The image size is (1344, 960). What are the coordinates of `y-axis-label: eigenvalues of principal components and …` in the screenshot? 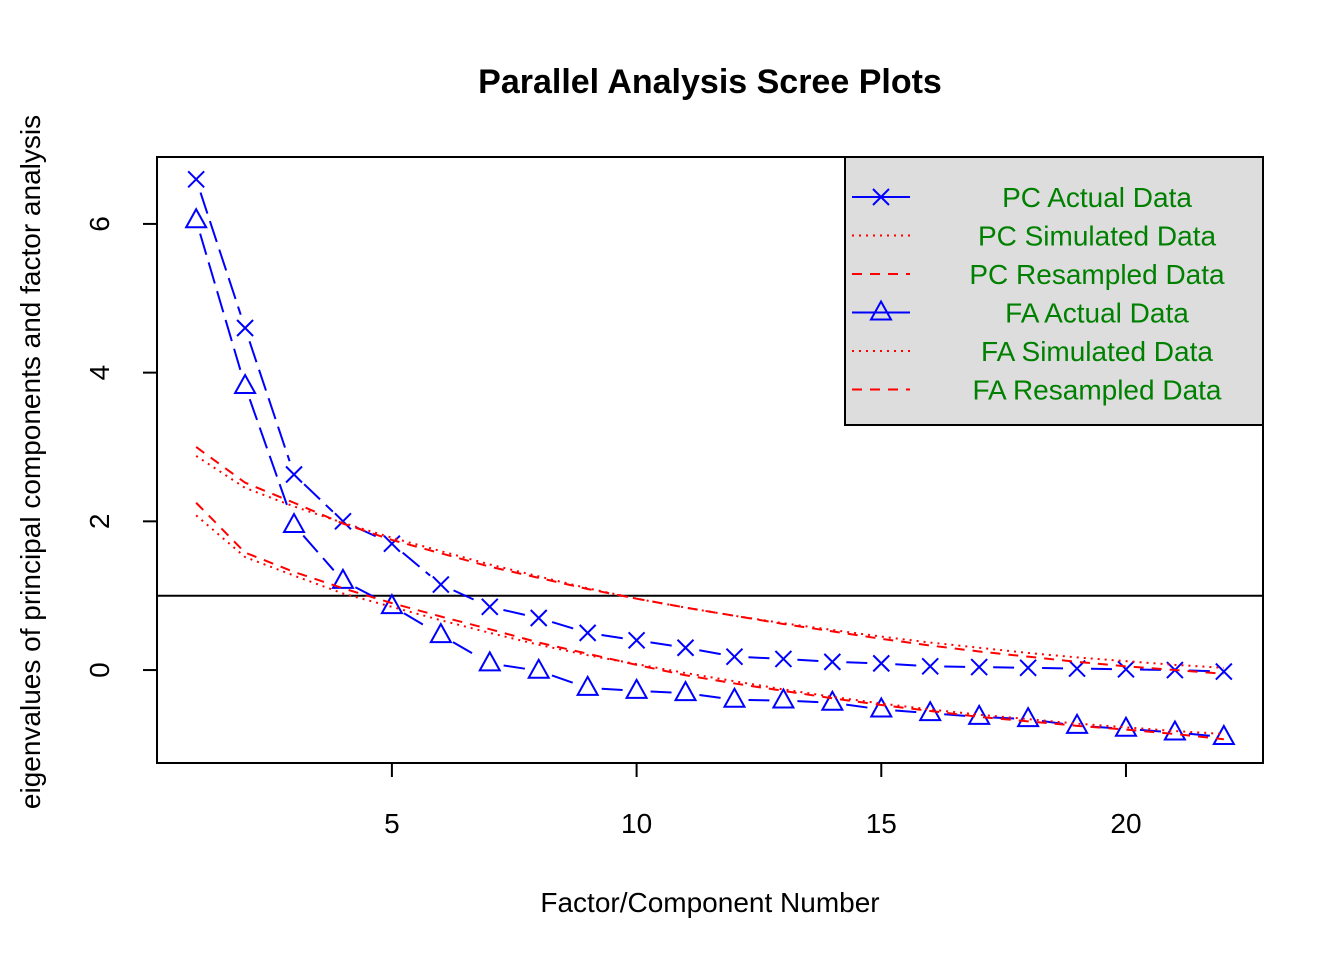 It's located at (30, 462).